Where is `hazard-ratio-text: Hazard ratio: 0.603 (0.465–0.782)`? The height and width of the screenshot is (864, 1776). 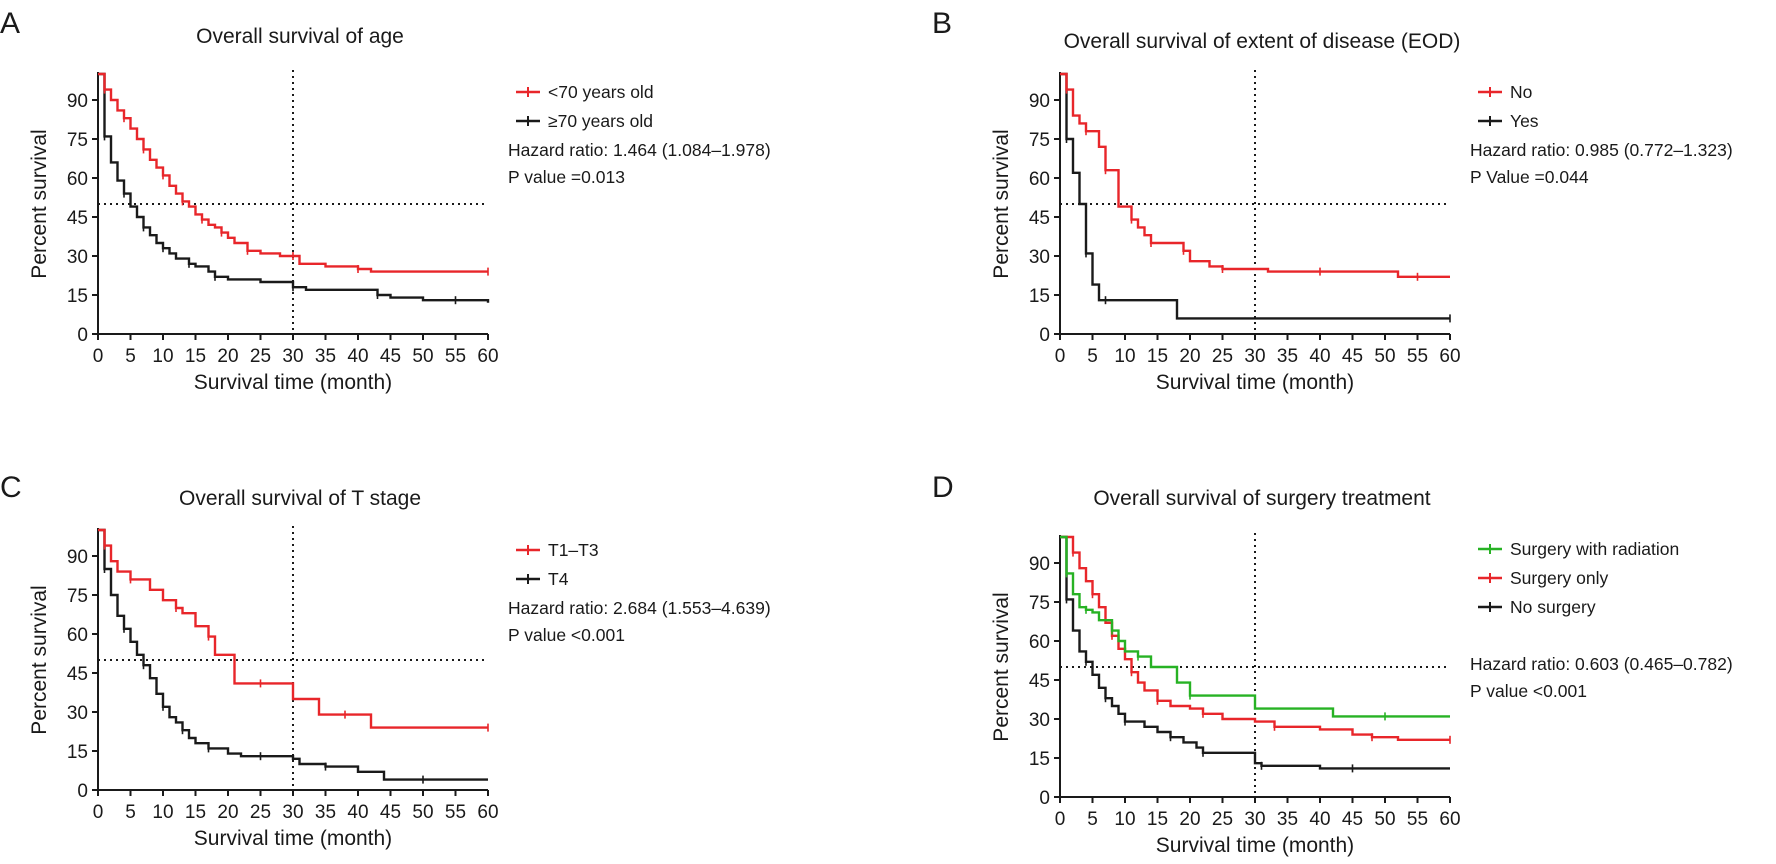
hazard-ratio-text: Hazard ratio: 0.603 (0.465–0.782) is located at coordinates (1601, 664).